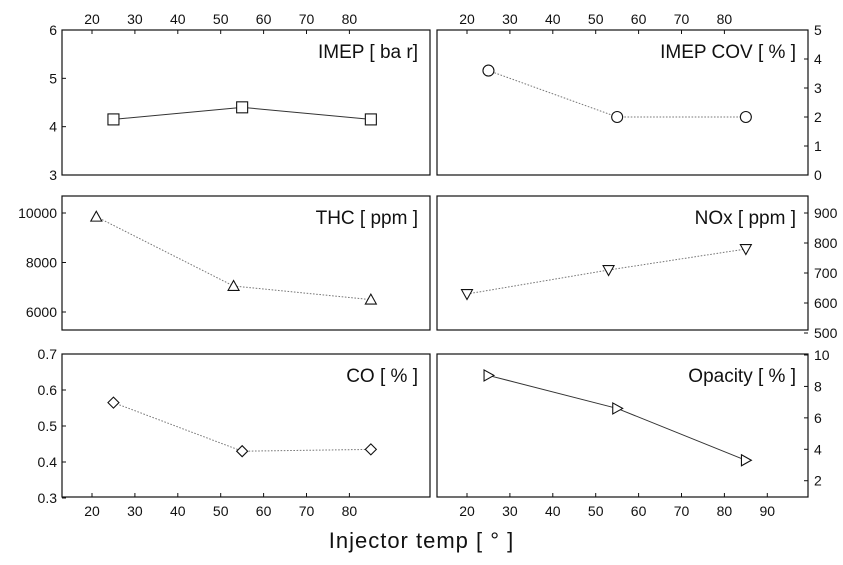  I want to click on panel-title: IMEP COV [ % ], so click(728, 52).